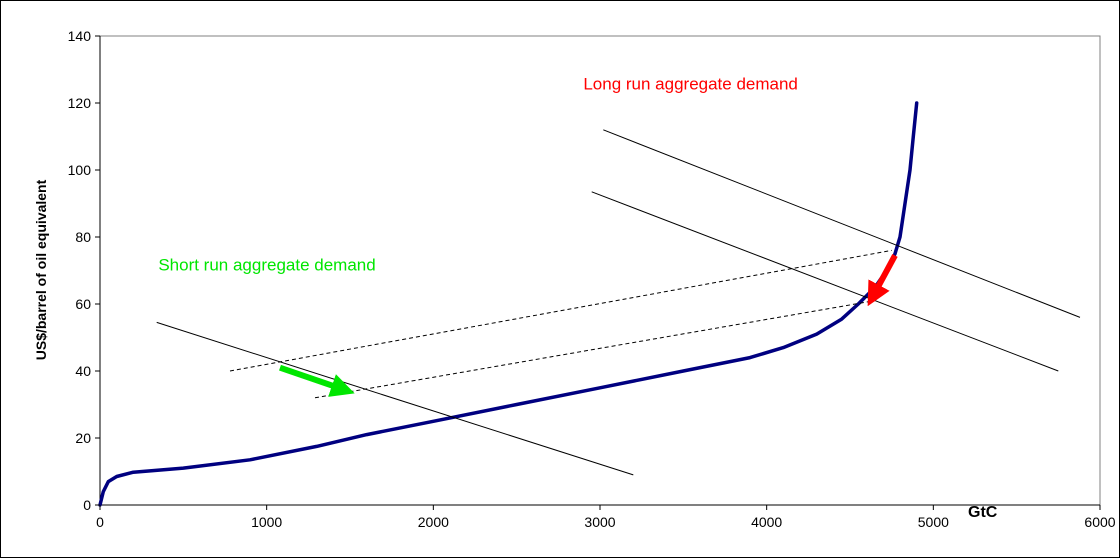 The height and width of the screenshot is (558, 1120). I want to click on y-tick-label: 100, so click(80, 170).